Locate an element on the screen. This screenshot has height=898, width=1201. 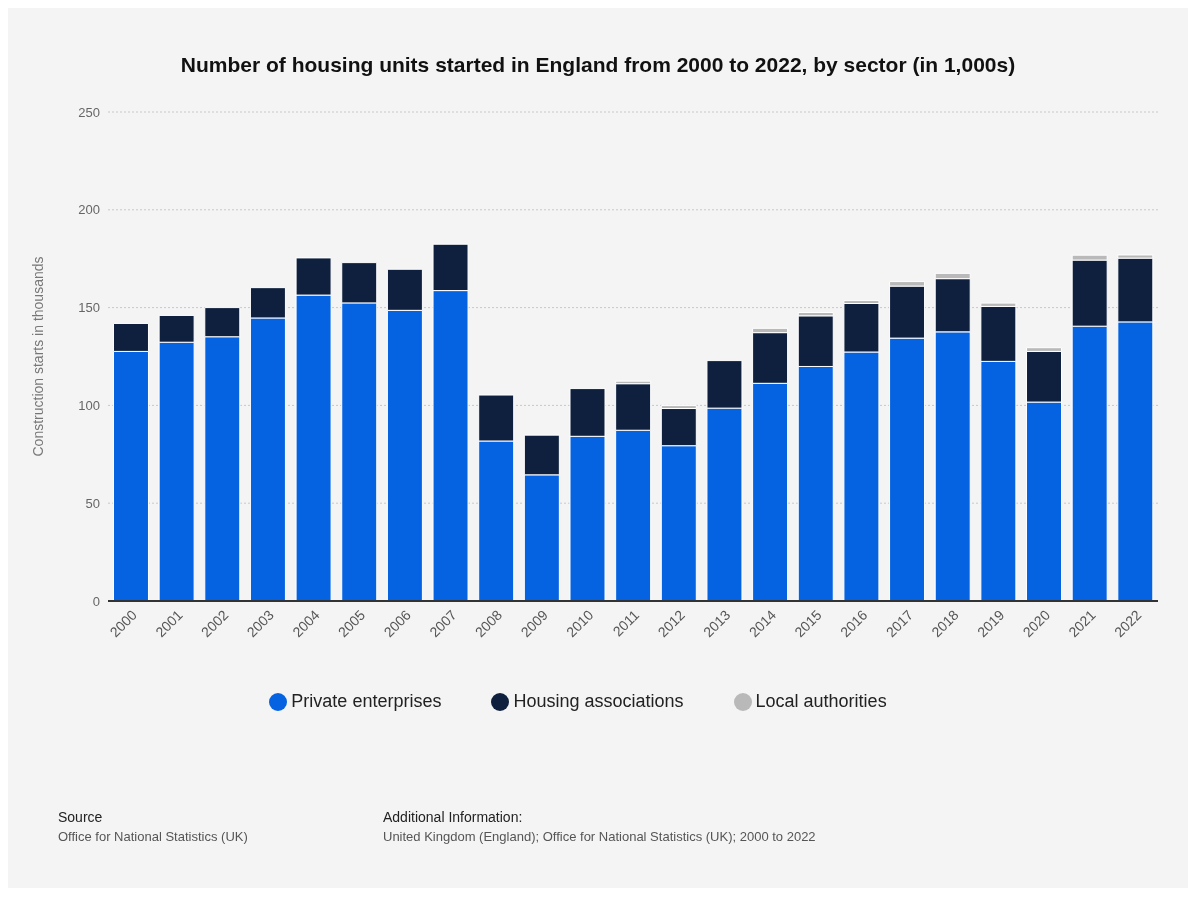
y-tick-label: 0 is located at coordinates (96, 601).